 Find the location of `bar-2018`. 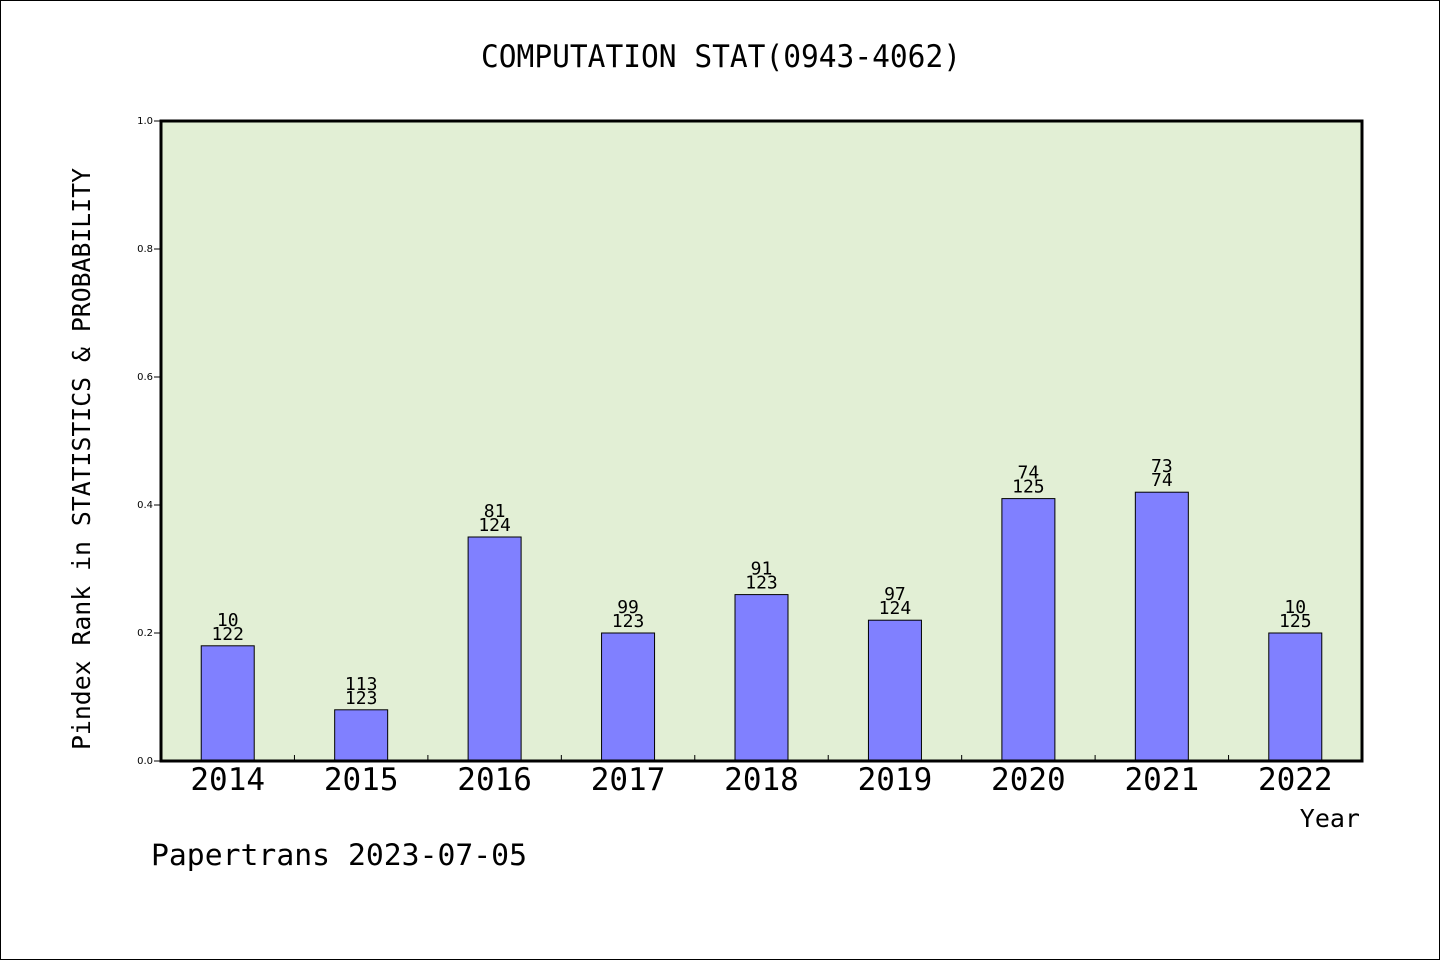

bar-2018 is located at coordinates (761, 678).